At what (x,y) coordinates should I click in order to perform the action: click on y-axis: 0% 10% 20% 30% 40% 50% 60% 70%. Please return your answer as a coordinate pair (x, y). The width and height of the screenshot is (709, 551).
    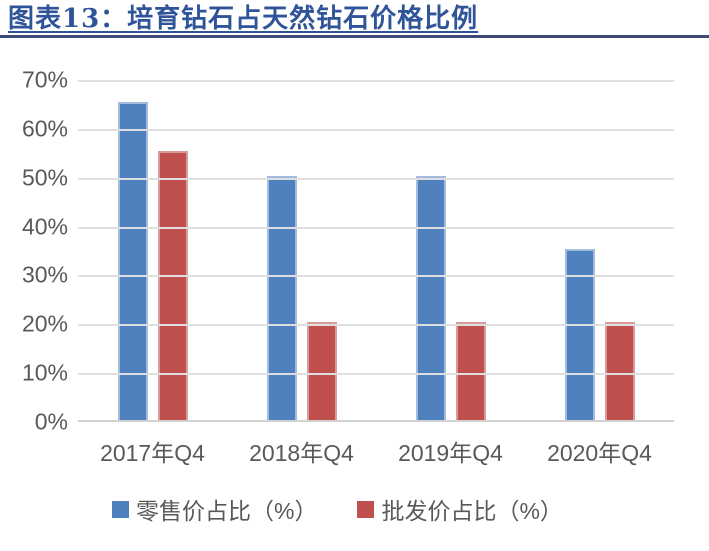
    Looking at the image, I should click on (39, 251).